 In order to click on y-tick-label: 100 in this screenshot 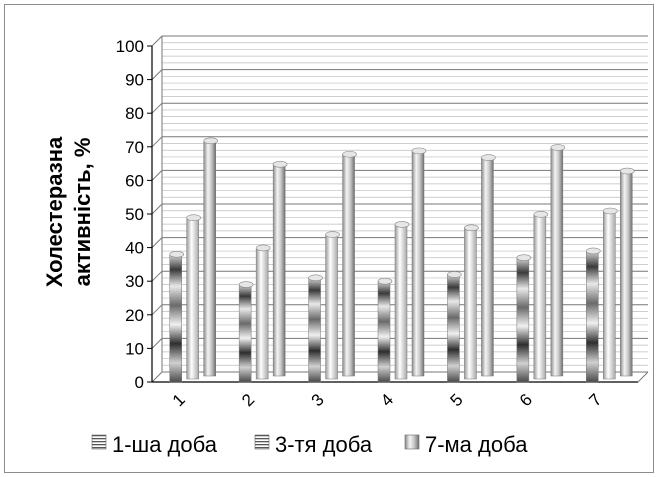, I will do `click(130, 46)`.